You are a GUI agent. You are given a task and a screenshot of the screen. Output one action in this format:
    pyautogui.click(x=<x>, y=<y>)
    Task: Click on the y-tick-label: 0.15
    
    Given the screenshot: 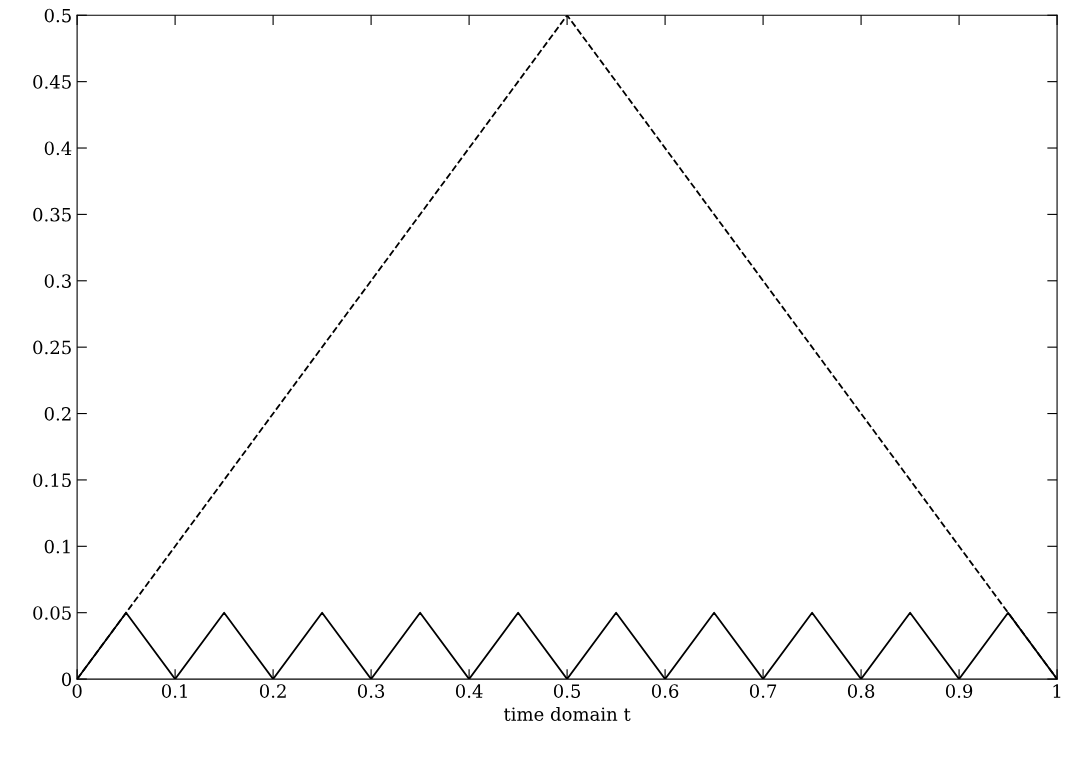 What is the action you would take?
    pyautogui.click(x=52, y=480)
    